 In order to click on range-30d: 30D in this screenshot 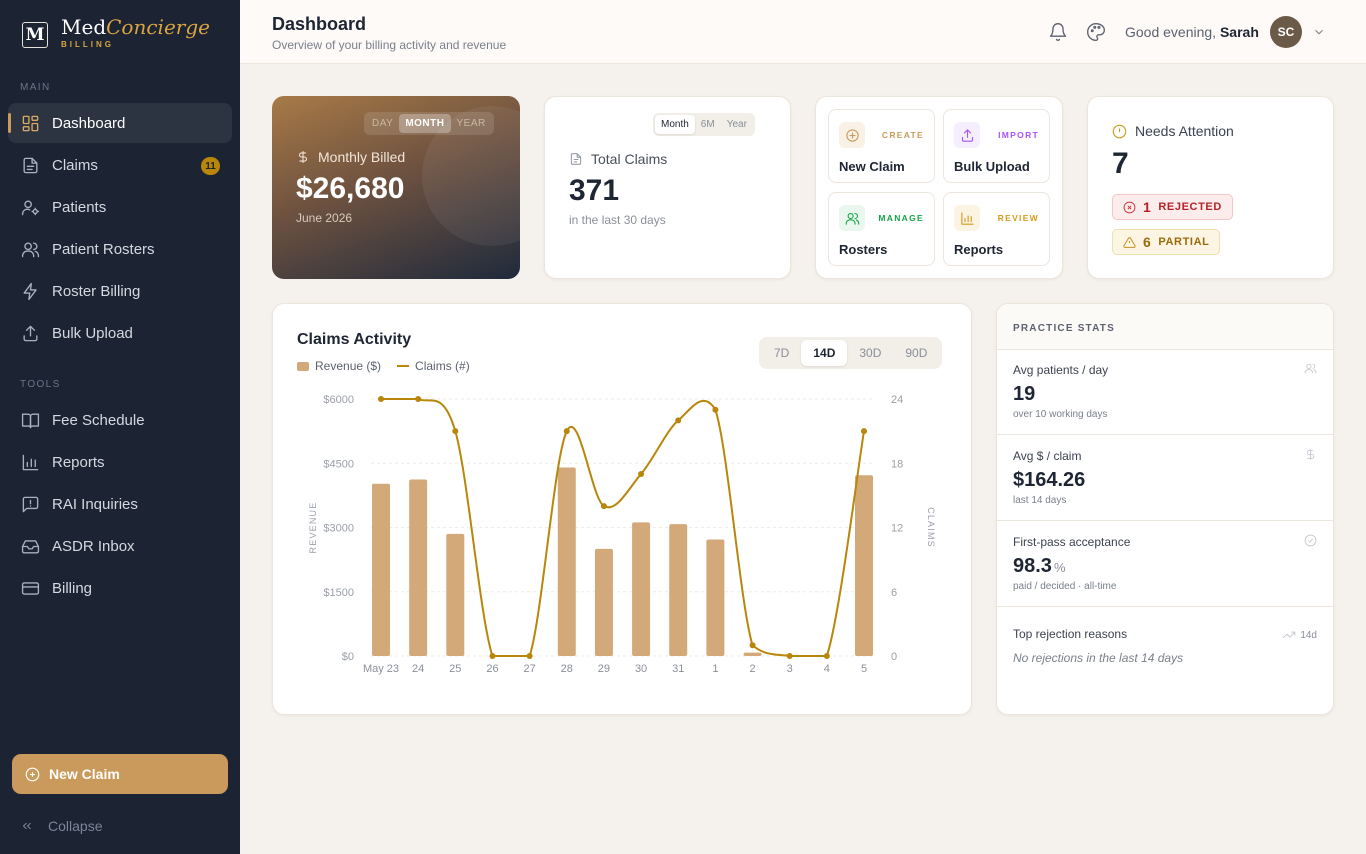, I will do `click(870, 353)`.